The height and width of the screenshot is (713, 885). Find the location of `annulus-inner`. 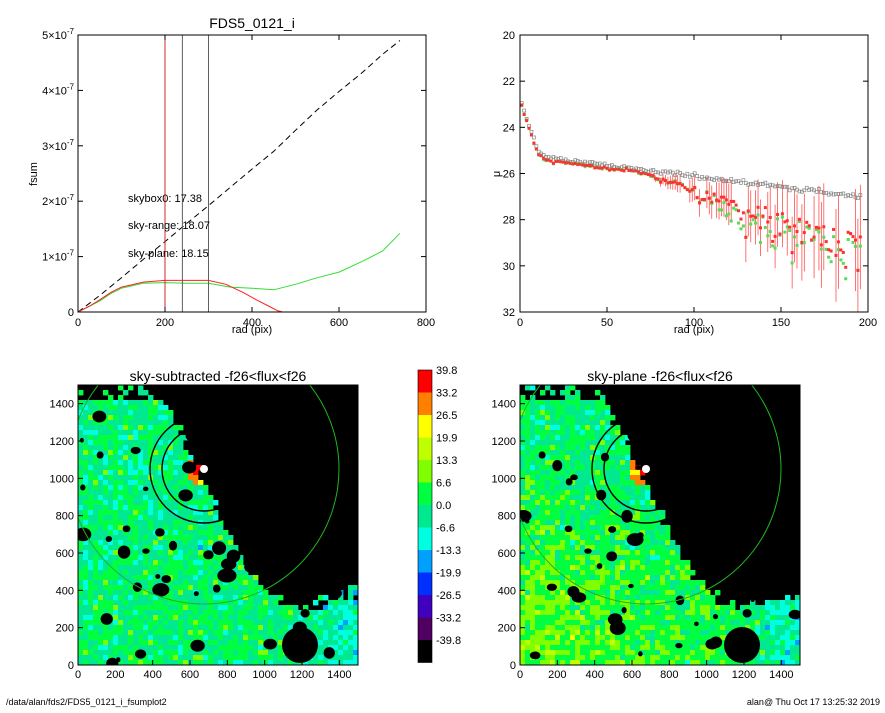

annulus-inner is located at coordinates (646, 469).